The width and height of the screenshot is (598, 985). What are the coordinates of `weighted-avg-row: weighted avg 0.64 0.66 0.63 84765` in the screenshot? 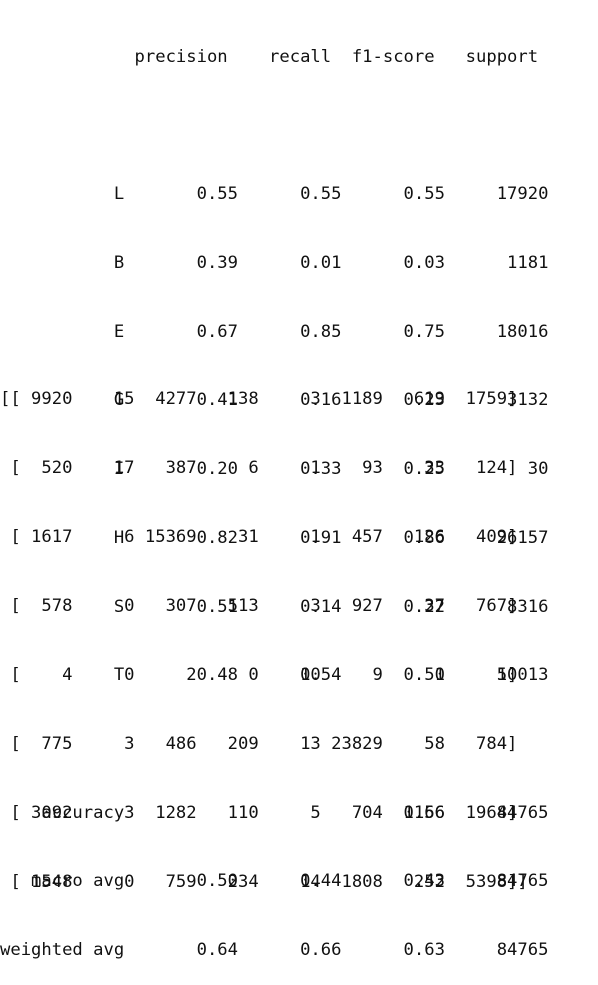 It's located at (274, 950).